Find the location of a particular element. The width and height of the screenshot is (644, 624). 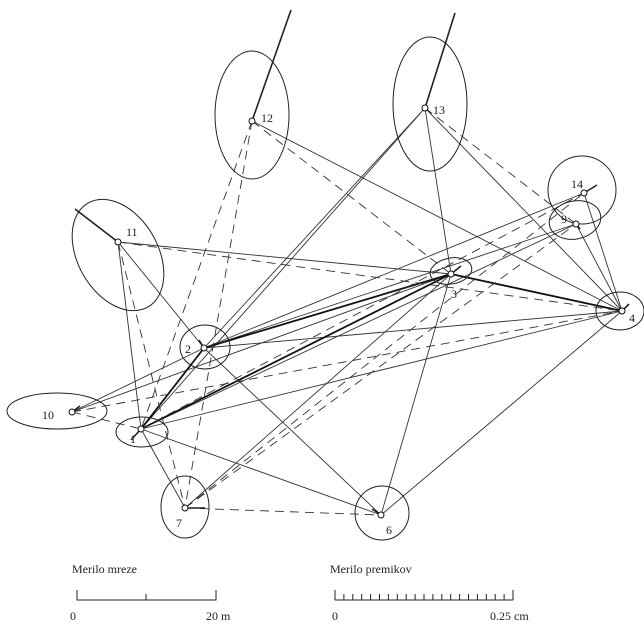

network-scale: Merilo mreze 0 20 m is located at coordinates (150, 592).